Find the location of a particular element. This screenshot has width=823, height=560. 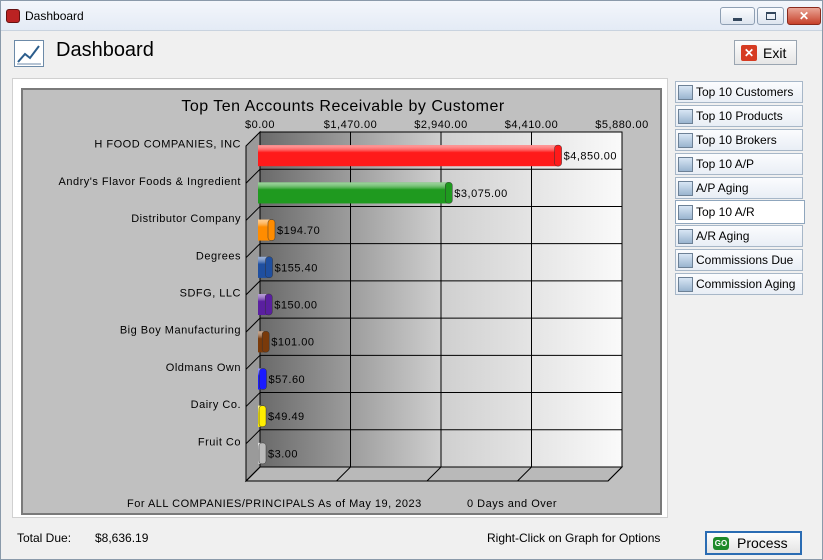

sidebar-item-label: Commissions Due is located at coordinates (745, 260).